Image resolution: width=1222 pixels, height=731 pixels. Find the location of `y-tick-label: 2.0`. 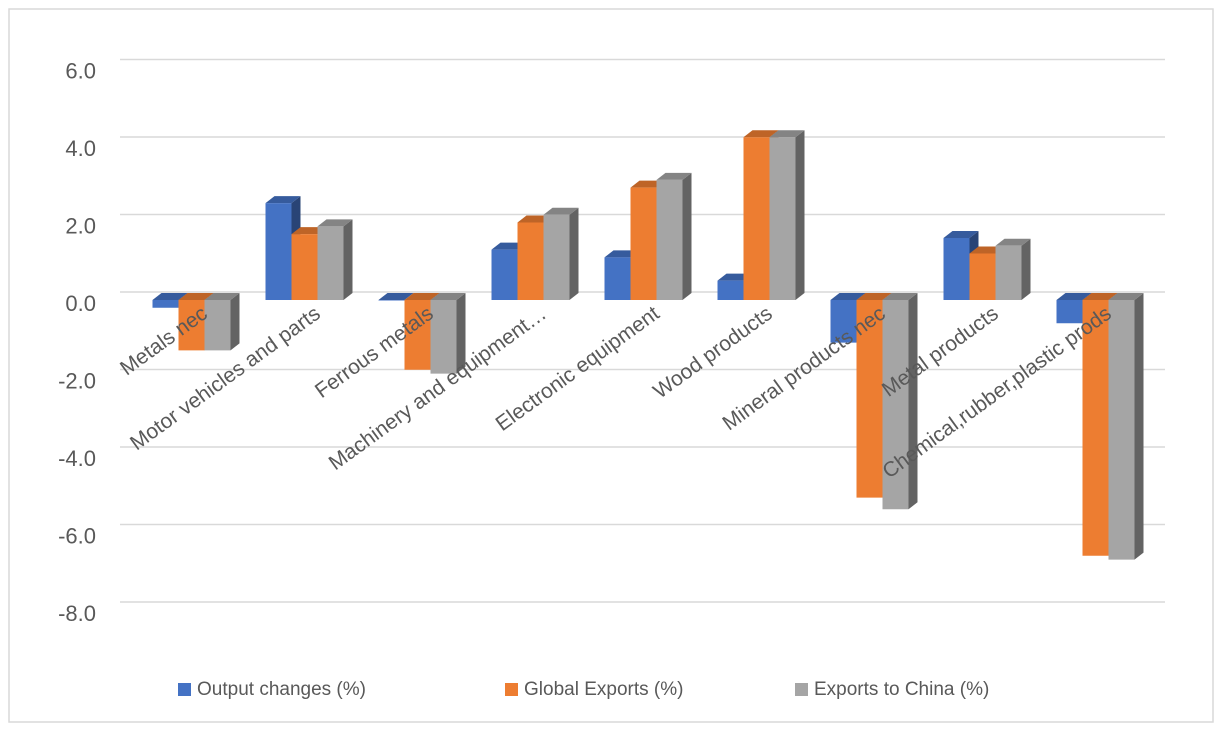

y-tick-label: 2.0 is located at coordinates (80, 225).